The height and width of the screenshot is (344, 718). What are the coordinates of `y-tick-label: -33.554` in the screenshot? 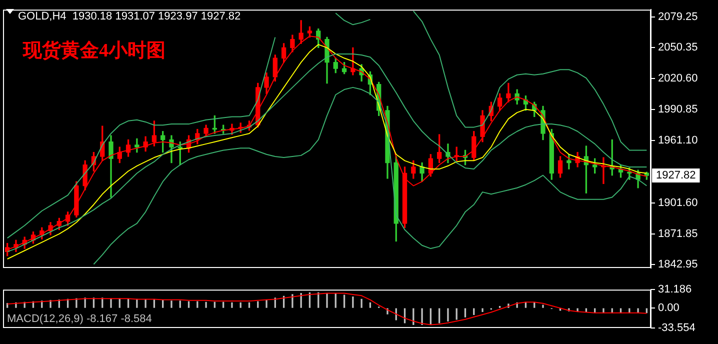 It's located at (677, 328).